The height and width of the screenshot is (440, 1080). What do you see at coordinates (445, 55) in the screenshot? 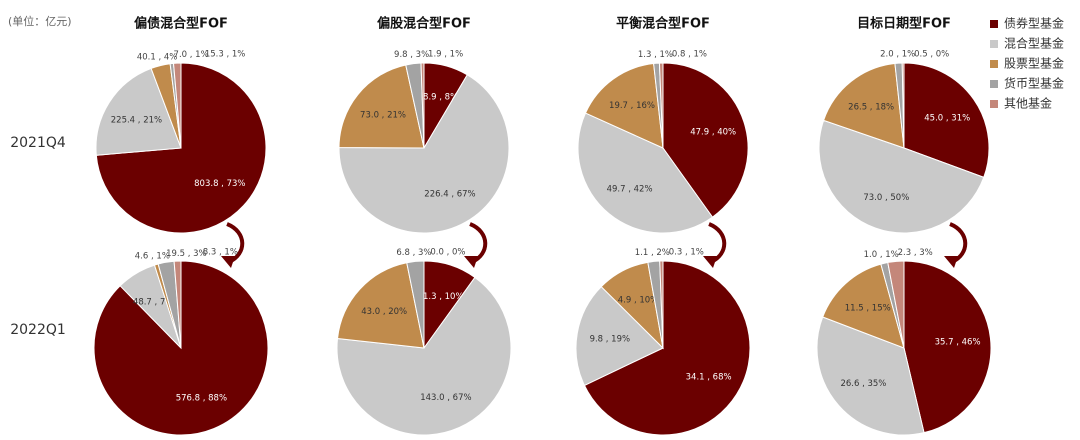
I see `value-label: 1.9 , 1%` at bounding box center [445, 55].